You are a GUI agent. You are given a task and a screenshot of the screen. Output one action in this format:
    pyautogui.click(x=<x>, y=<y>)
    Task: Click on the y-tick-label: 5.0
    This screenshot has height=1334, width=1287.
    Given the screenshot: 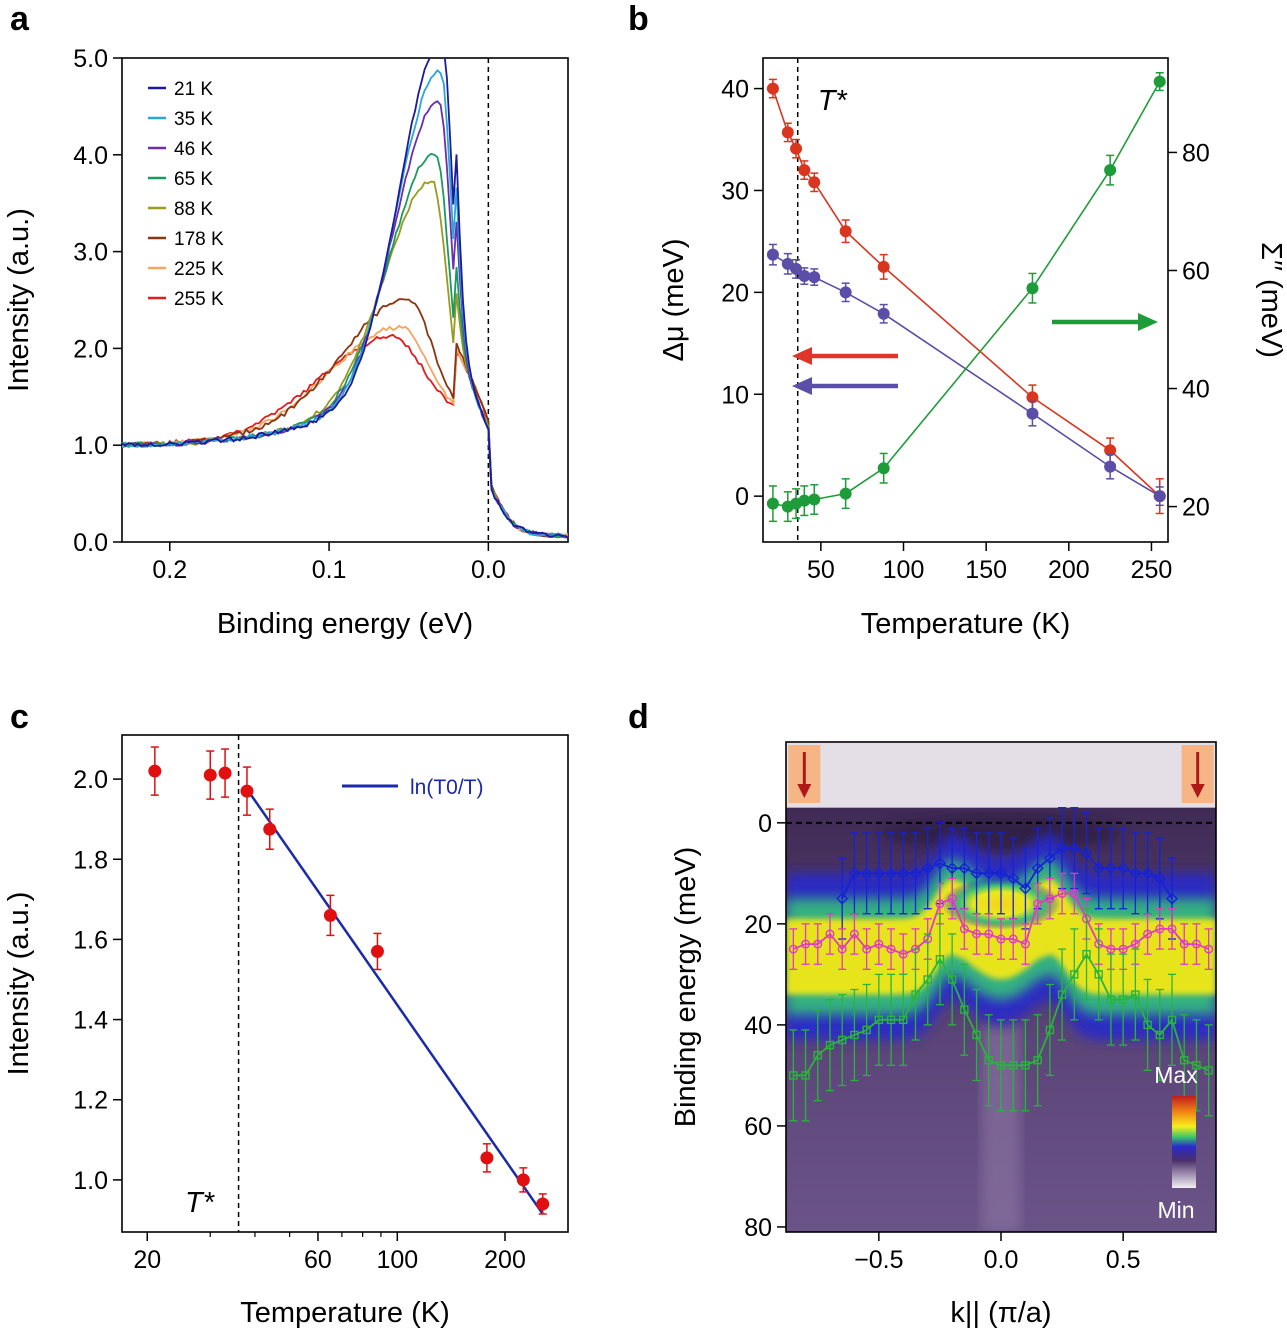 What is the action you would take?
    pyautogui.click(x=90, y=59)
    